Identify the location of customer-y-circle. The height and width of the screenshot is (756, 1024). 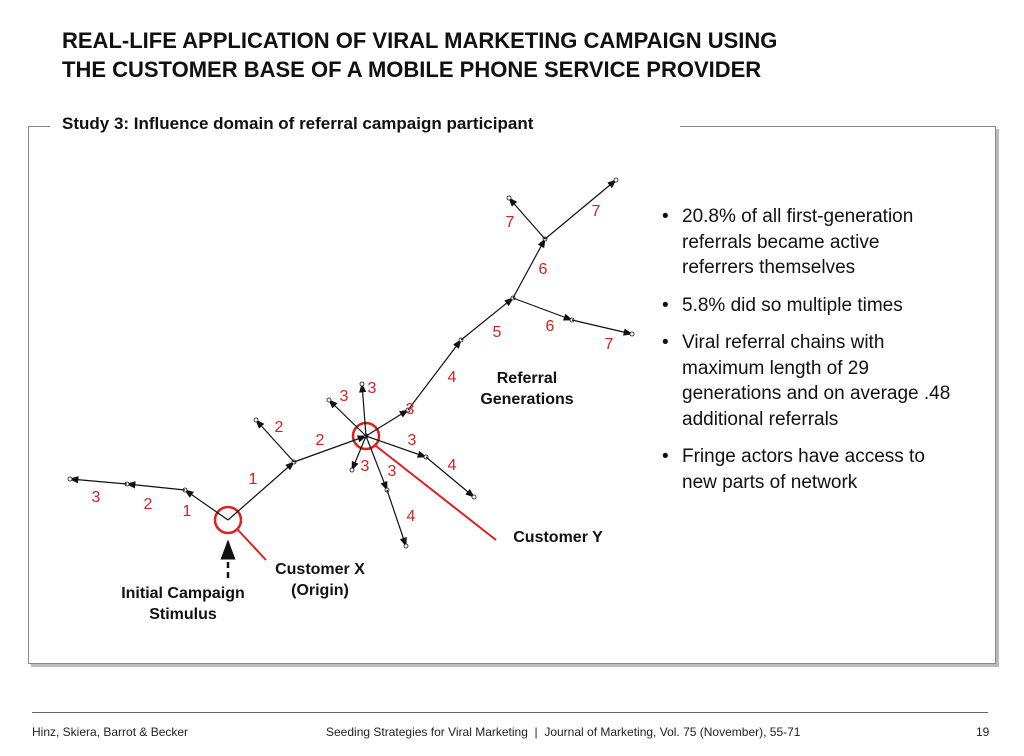
(366, 436).